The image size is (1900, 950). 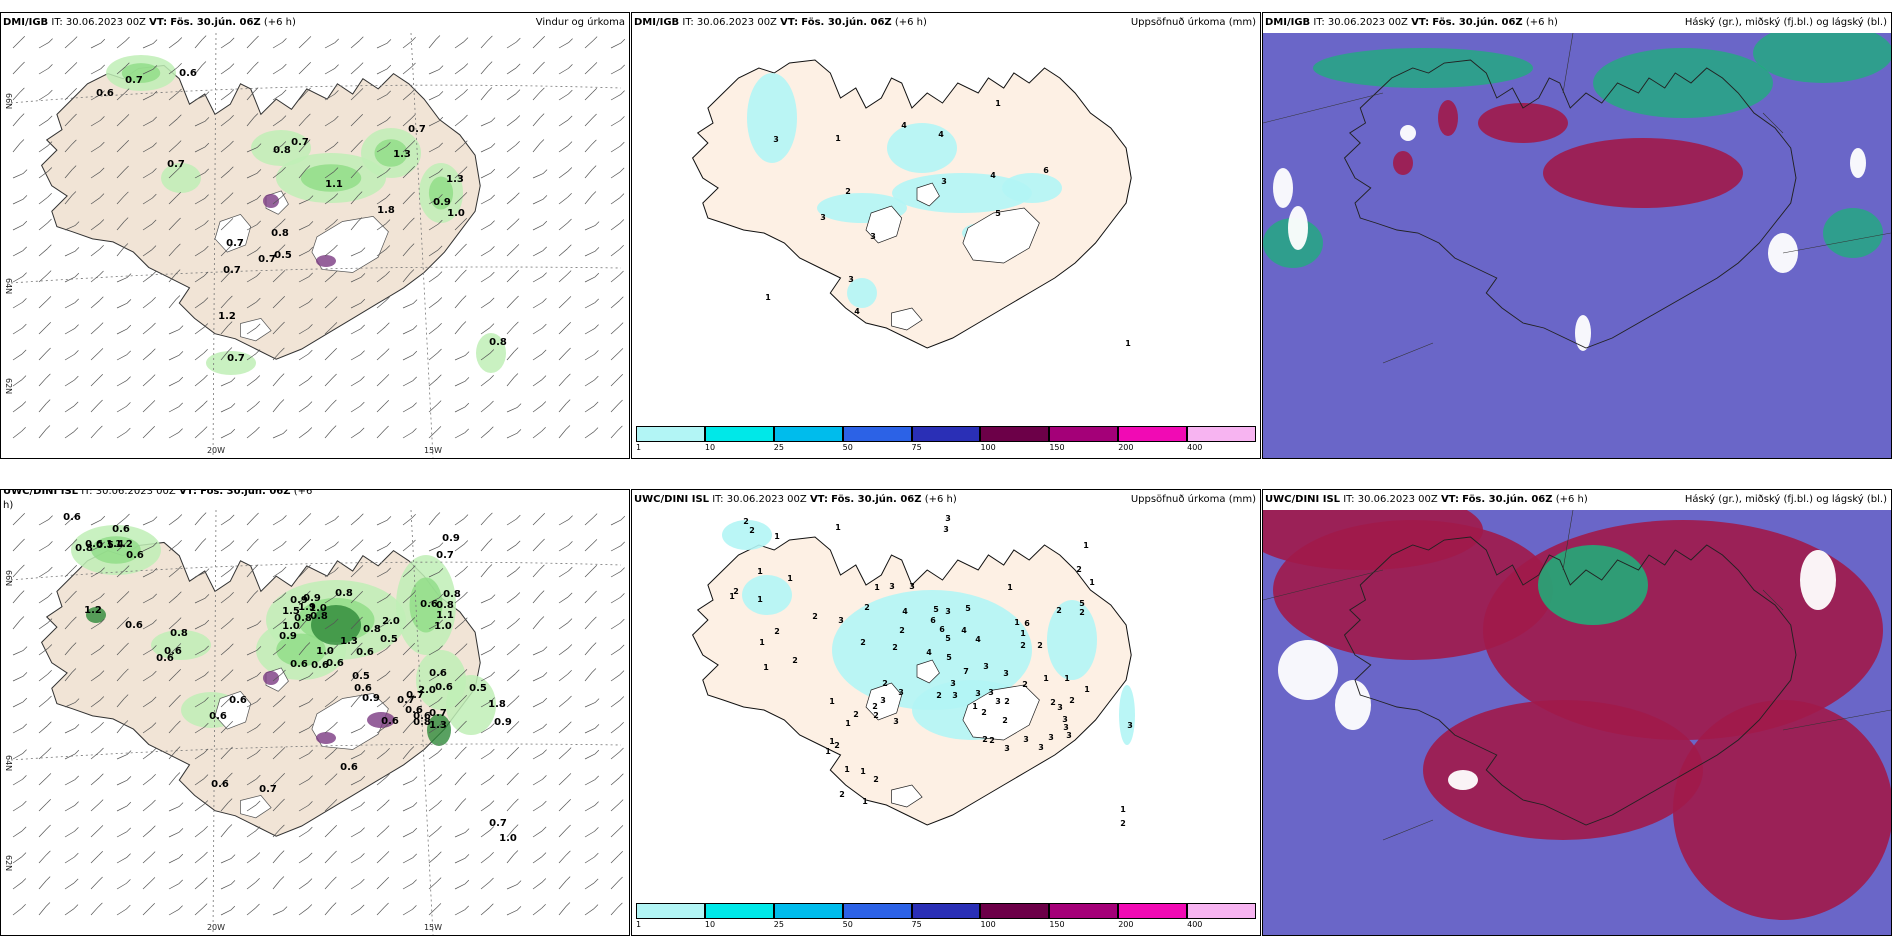 I want to click on mid-cloud-area, so click(x=1822, y=58).